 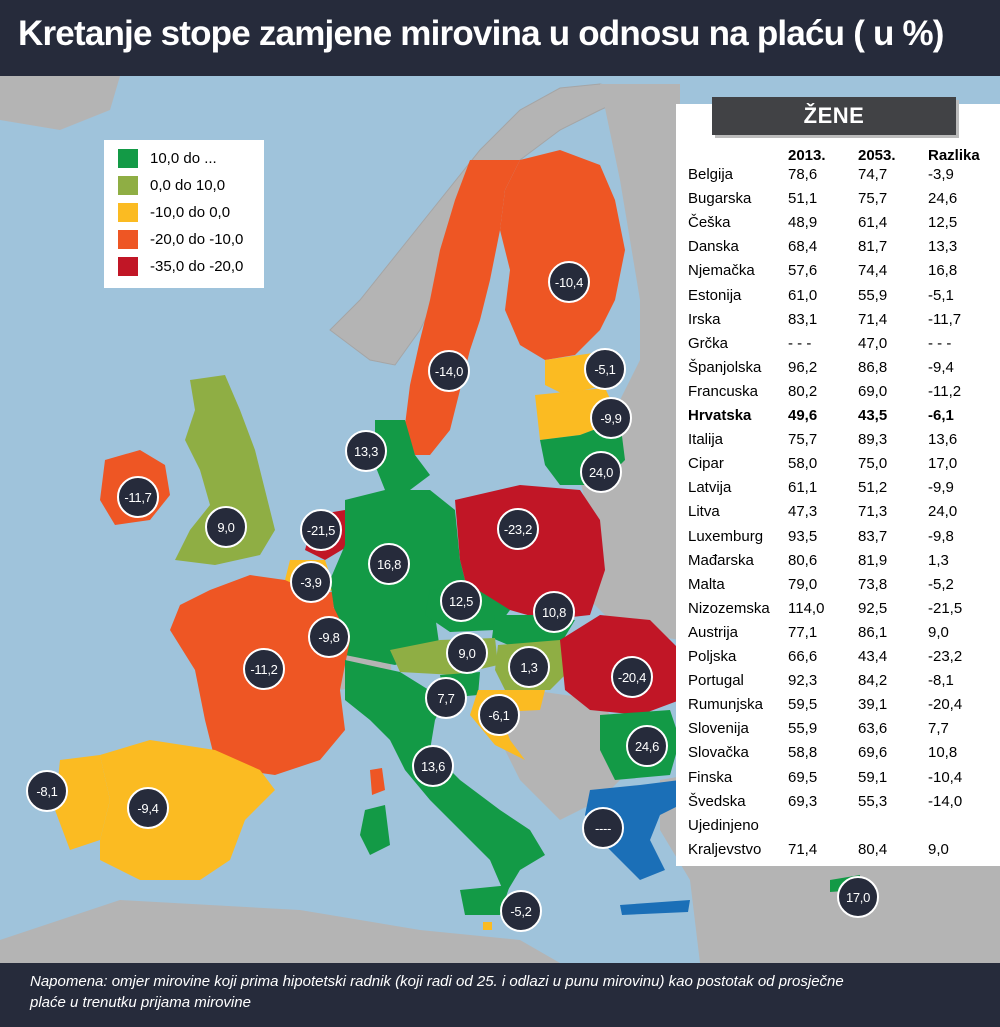 I want to click on difference-cell: -5,1, so click(x=941, y=295).